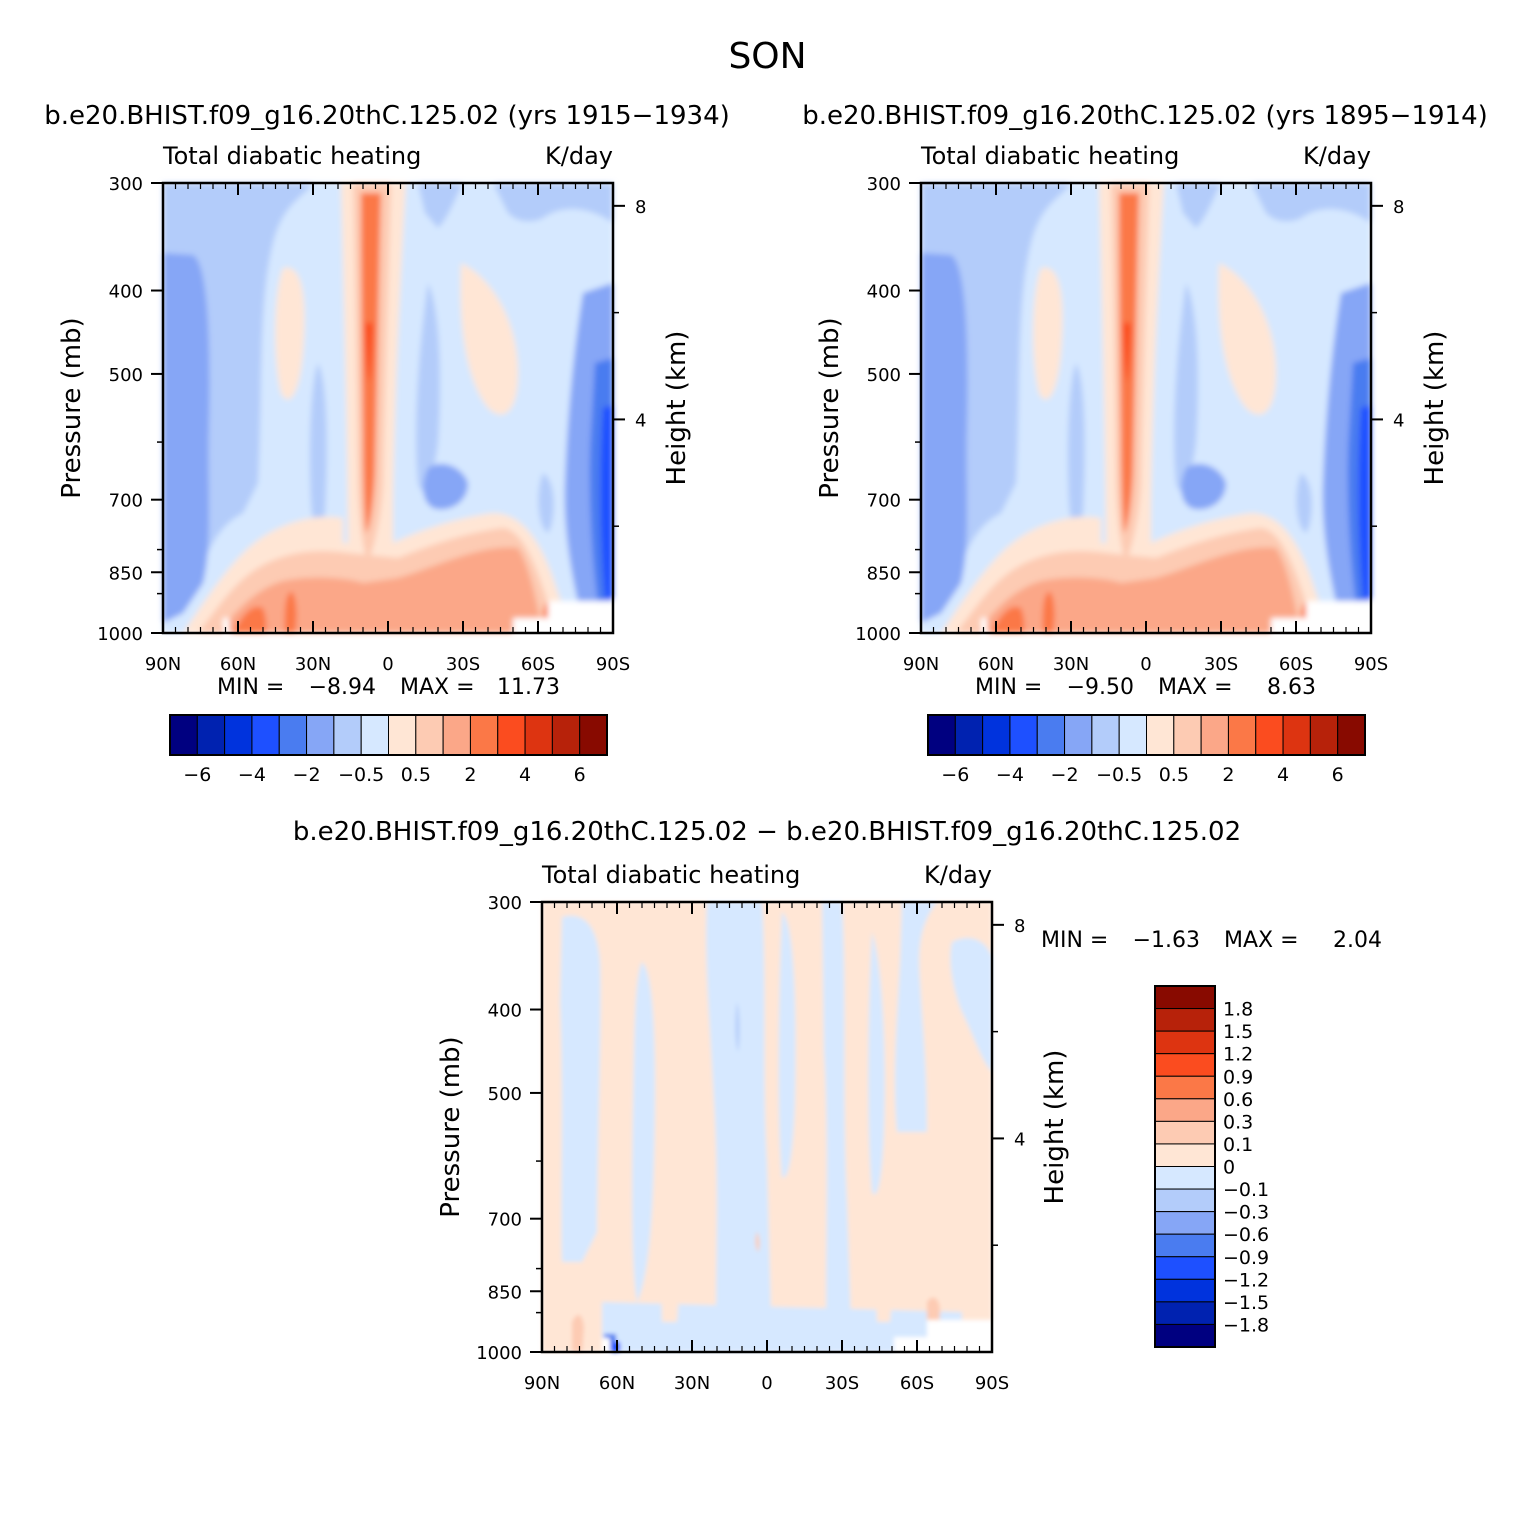  Describe the element at coordinates (1229, 1168) in the screenshot. I see `diff-colorbar-label: 0` at that location.